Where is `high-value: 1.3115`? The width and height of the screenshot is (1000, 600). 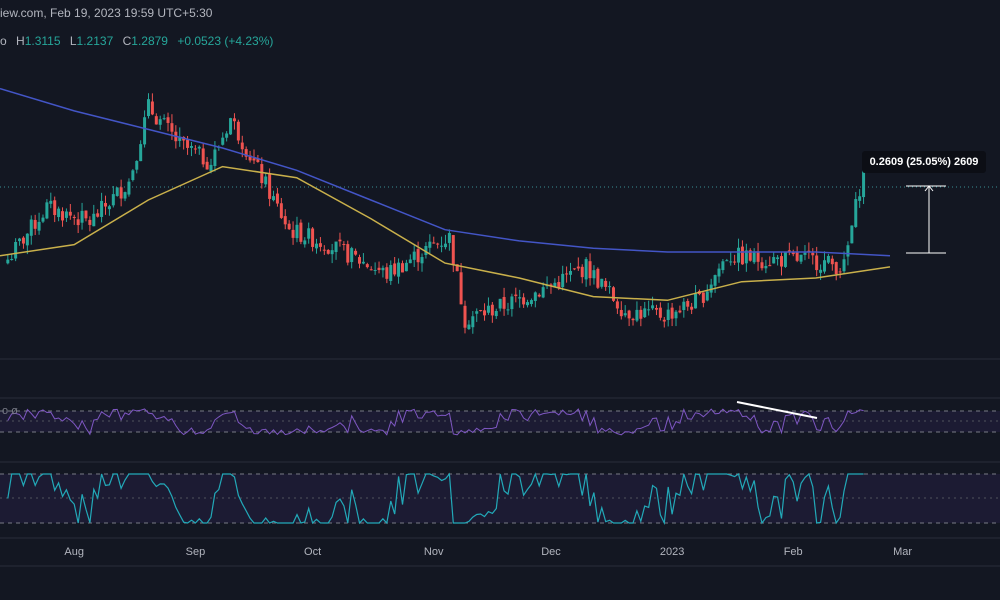 high-value: 1.3115 is located at coordinates (42, 41).